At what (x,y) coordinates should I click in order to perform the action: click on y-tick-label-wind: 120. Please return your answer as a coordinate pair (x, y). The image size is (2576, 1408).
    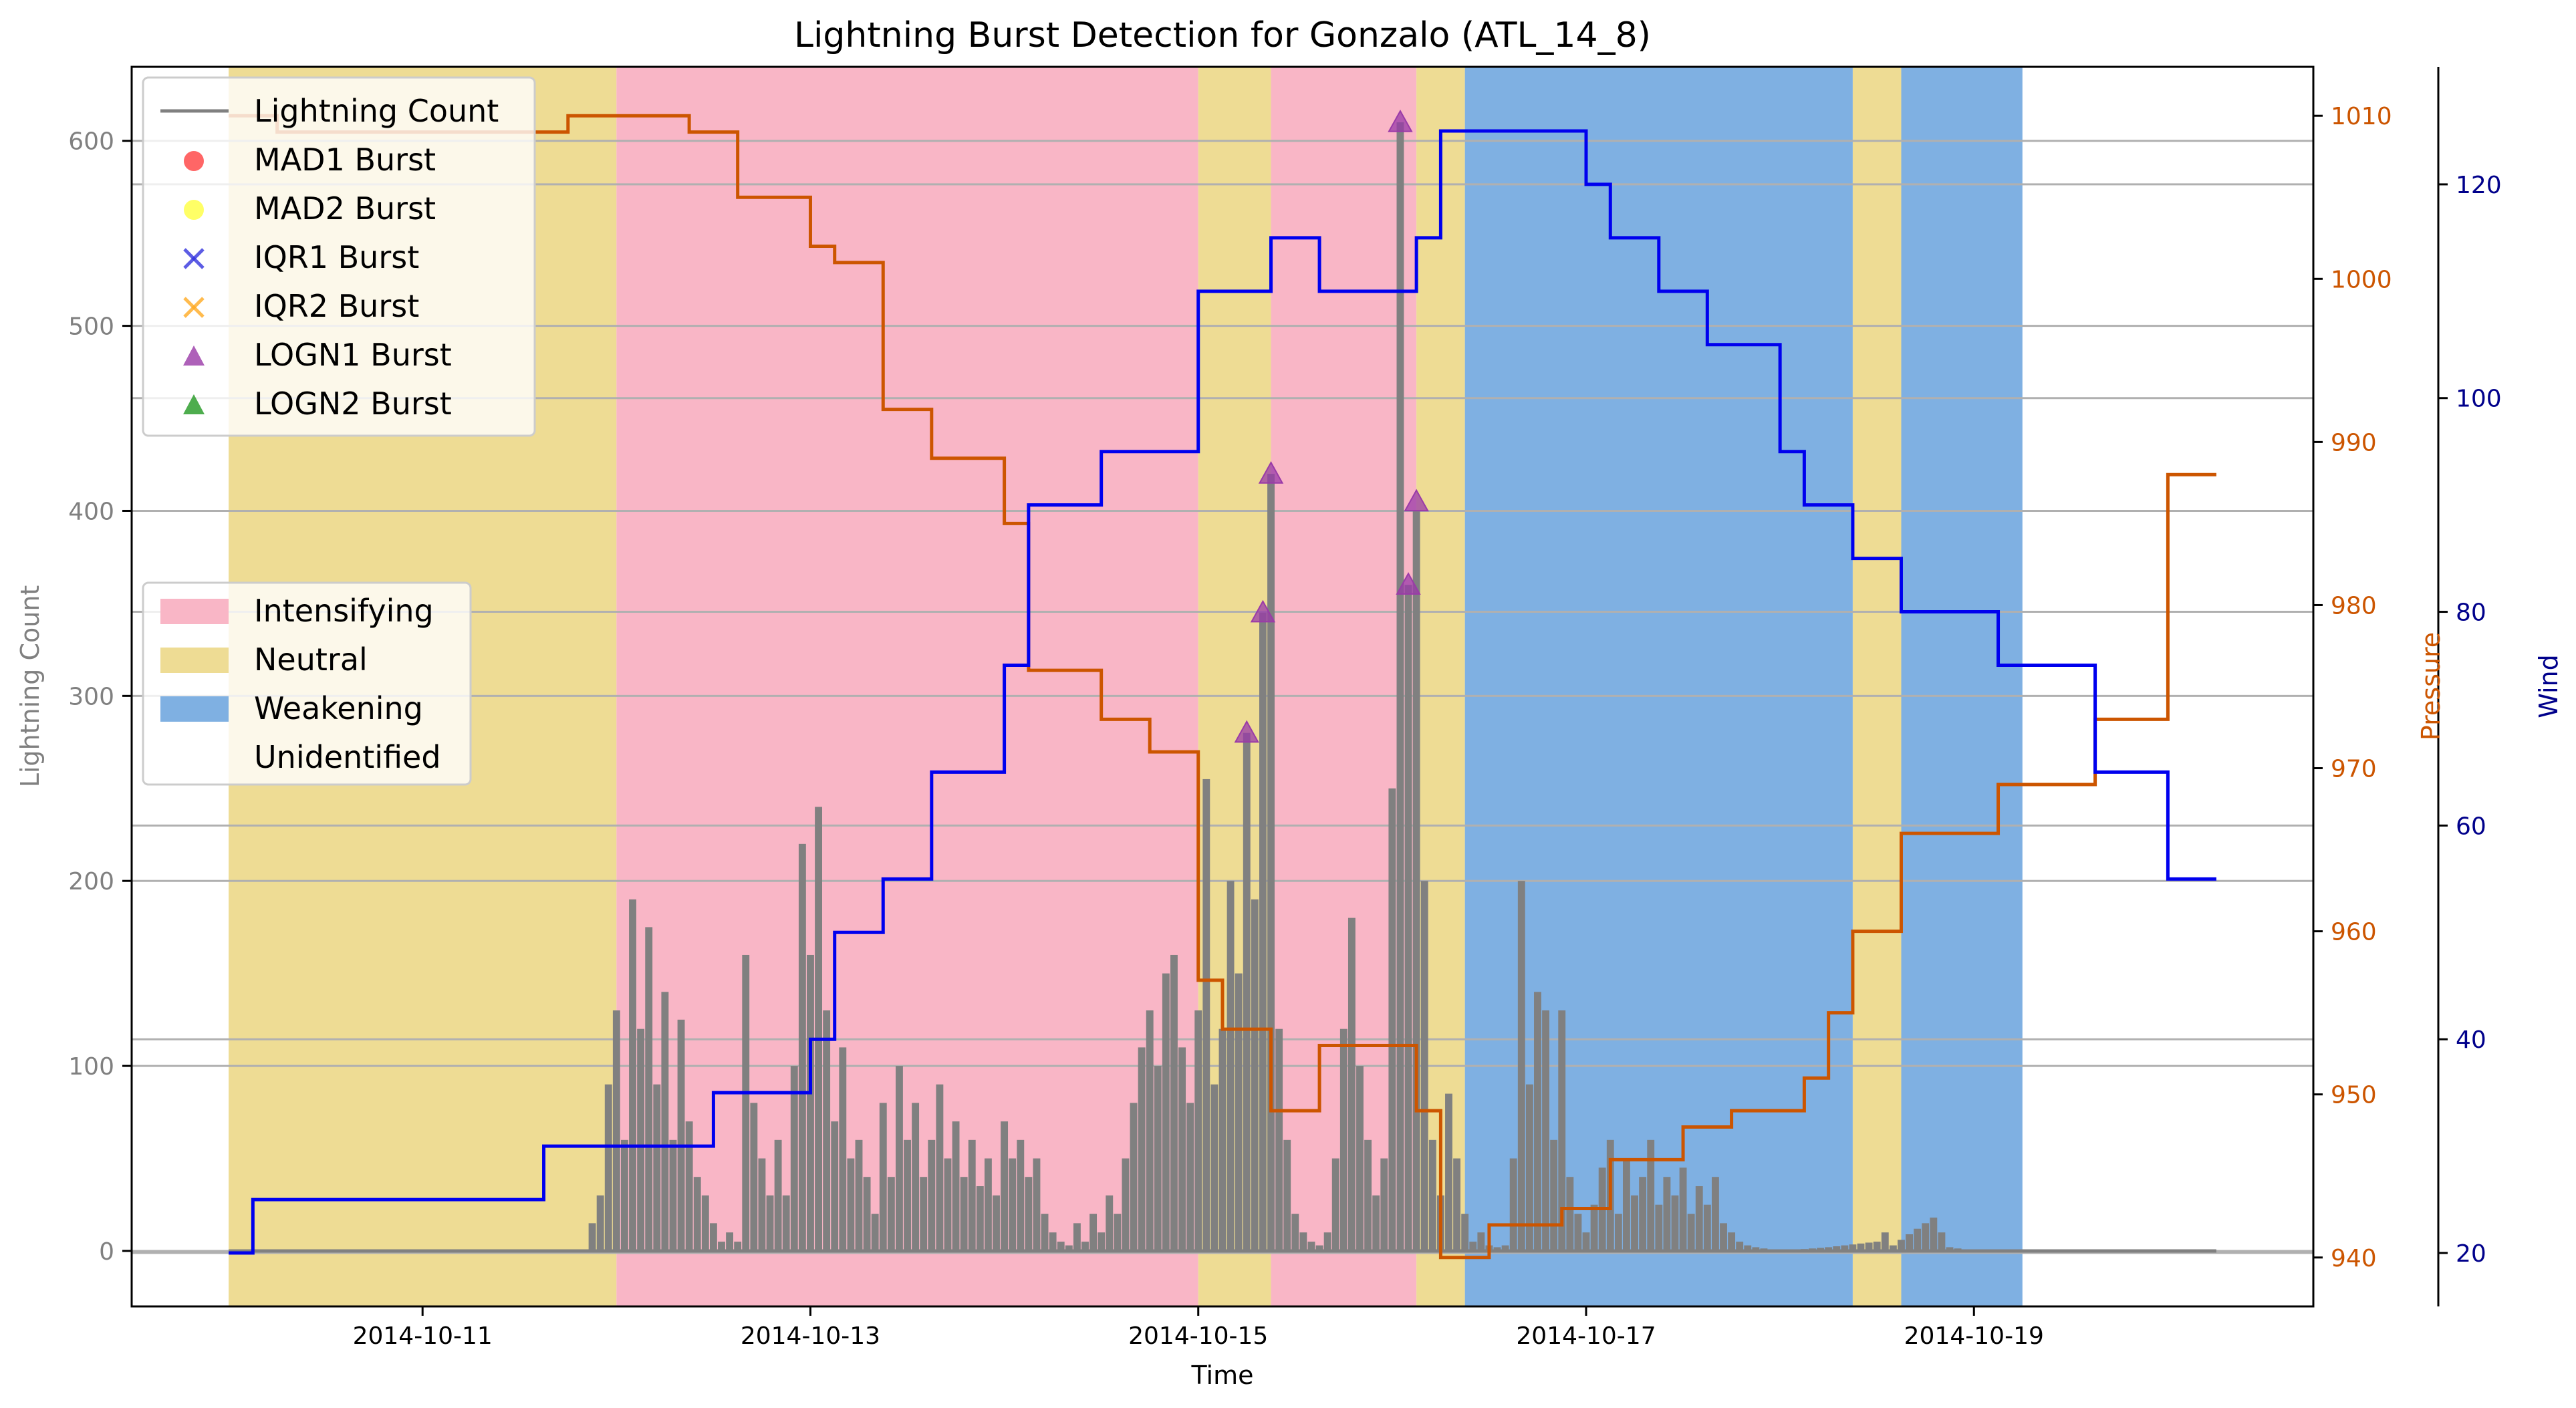
    Looking at the image, I should click on (2479, 185).